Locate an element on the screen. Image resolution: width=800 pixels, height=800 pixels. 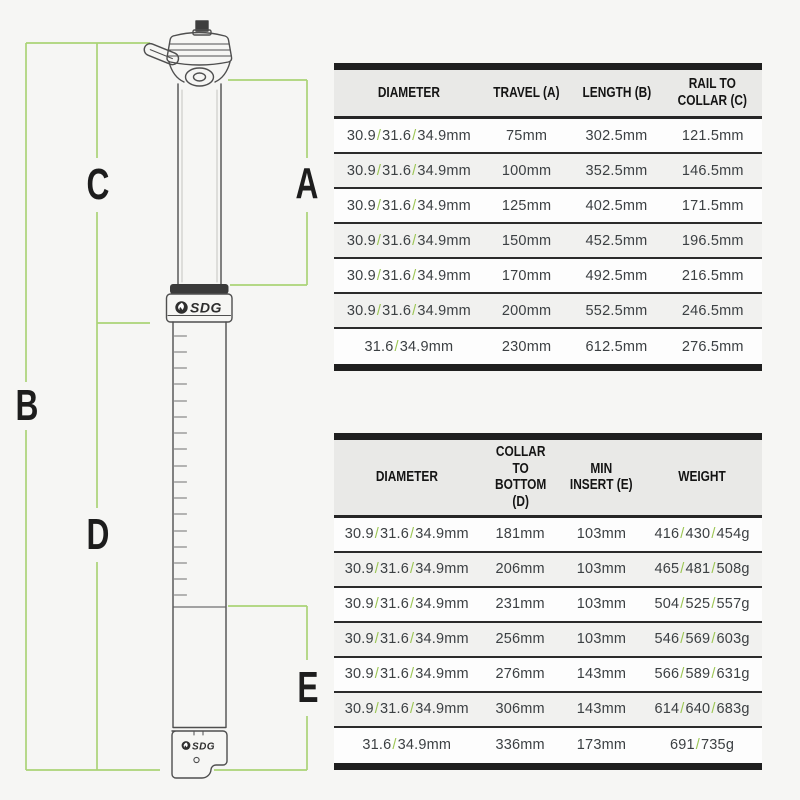
table-row: 31.6 / 34.9mm 336mm 173mm 691 / 735g is located at coordinates (548, 745).